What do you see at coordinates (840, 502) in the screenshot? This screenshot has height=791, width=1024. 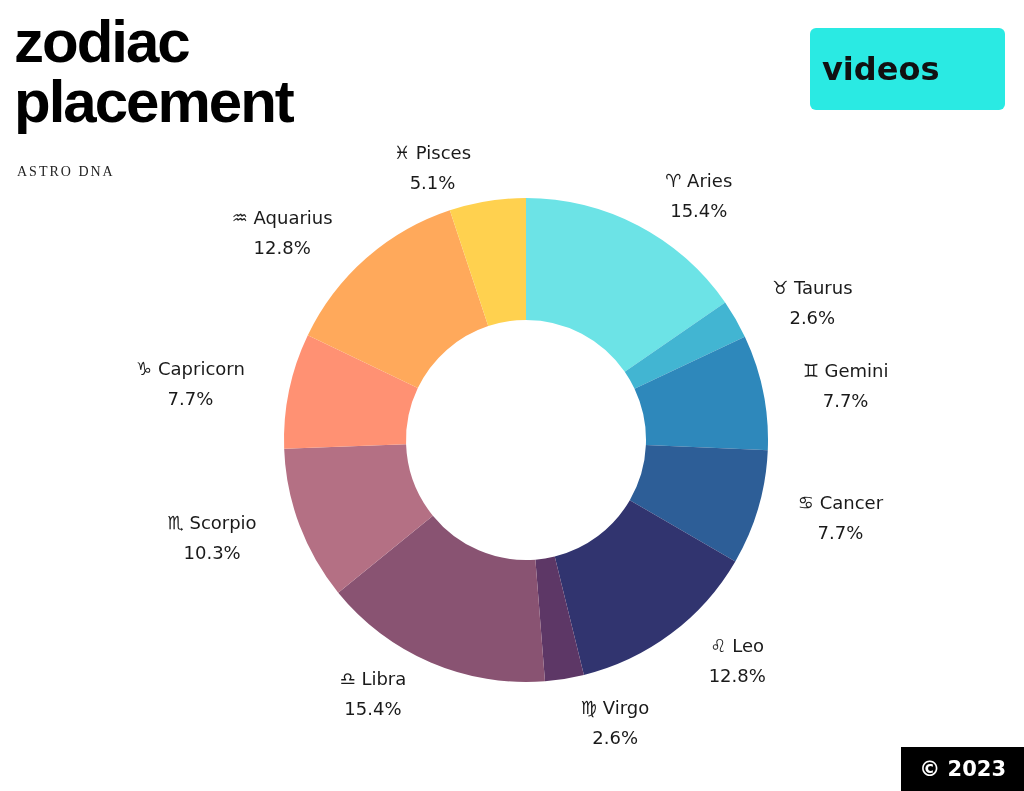 I see `slice-label: ♋ Cancer` at bounding box center [840, 502].